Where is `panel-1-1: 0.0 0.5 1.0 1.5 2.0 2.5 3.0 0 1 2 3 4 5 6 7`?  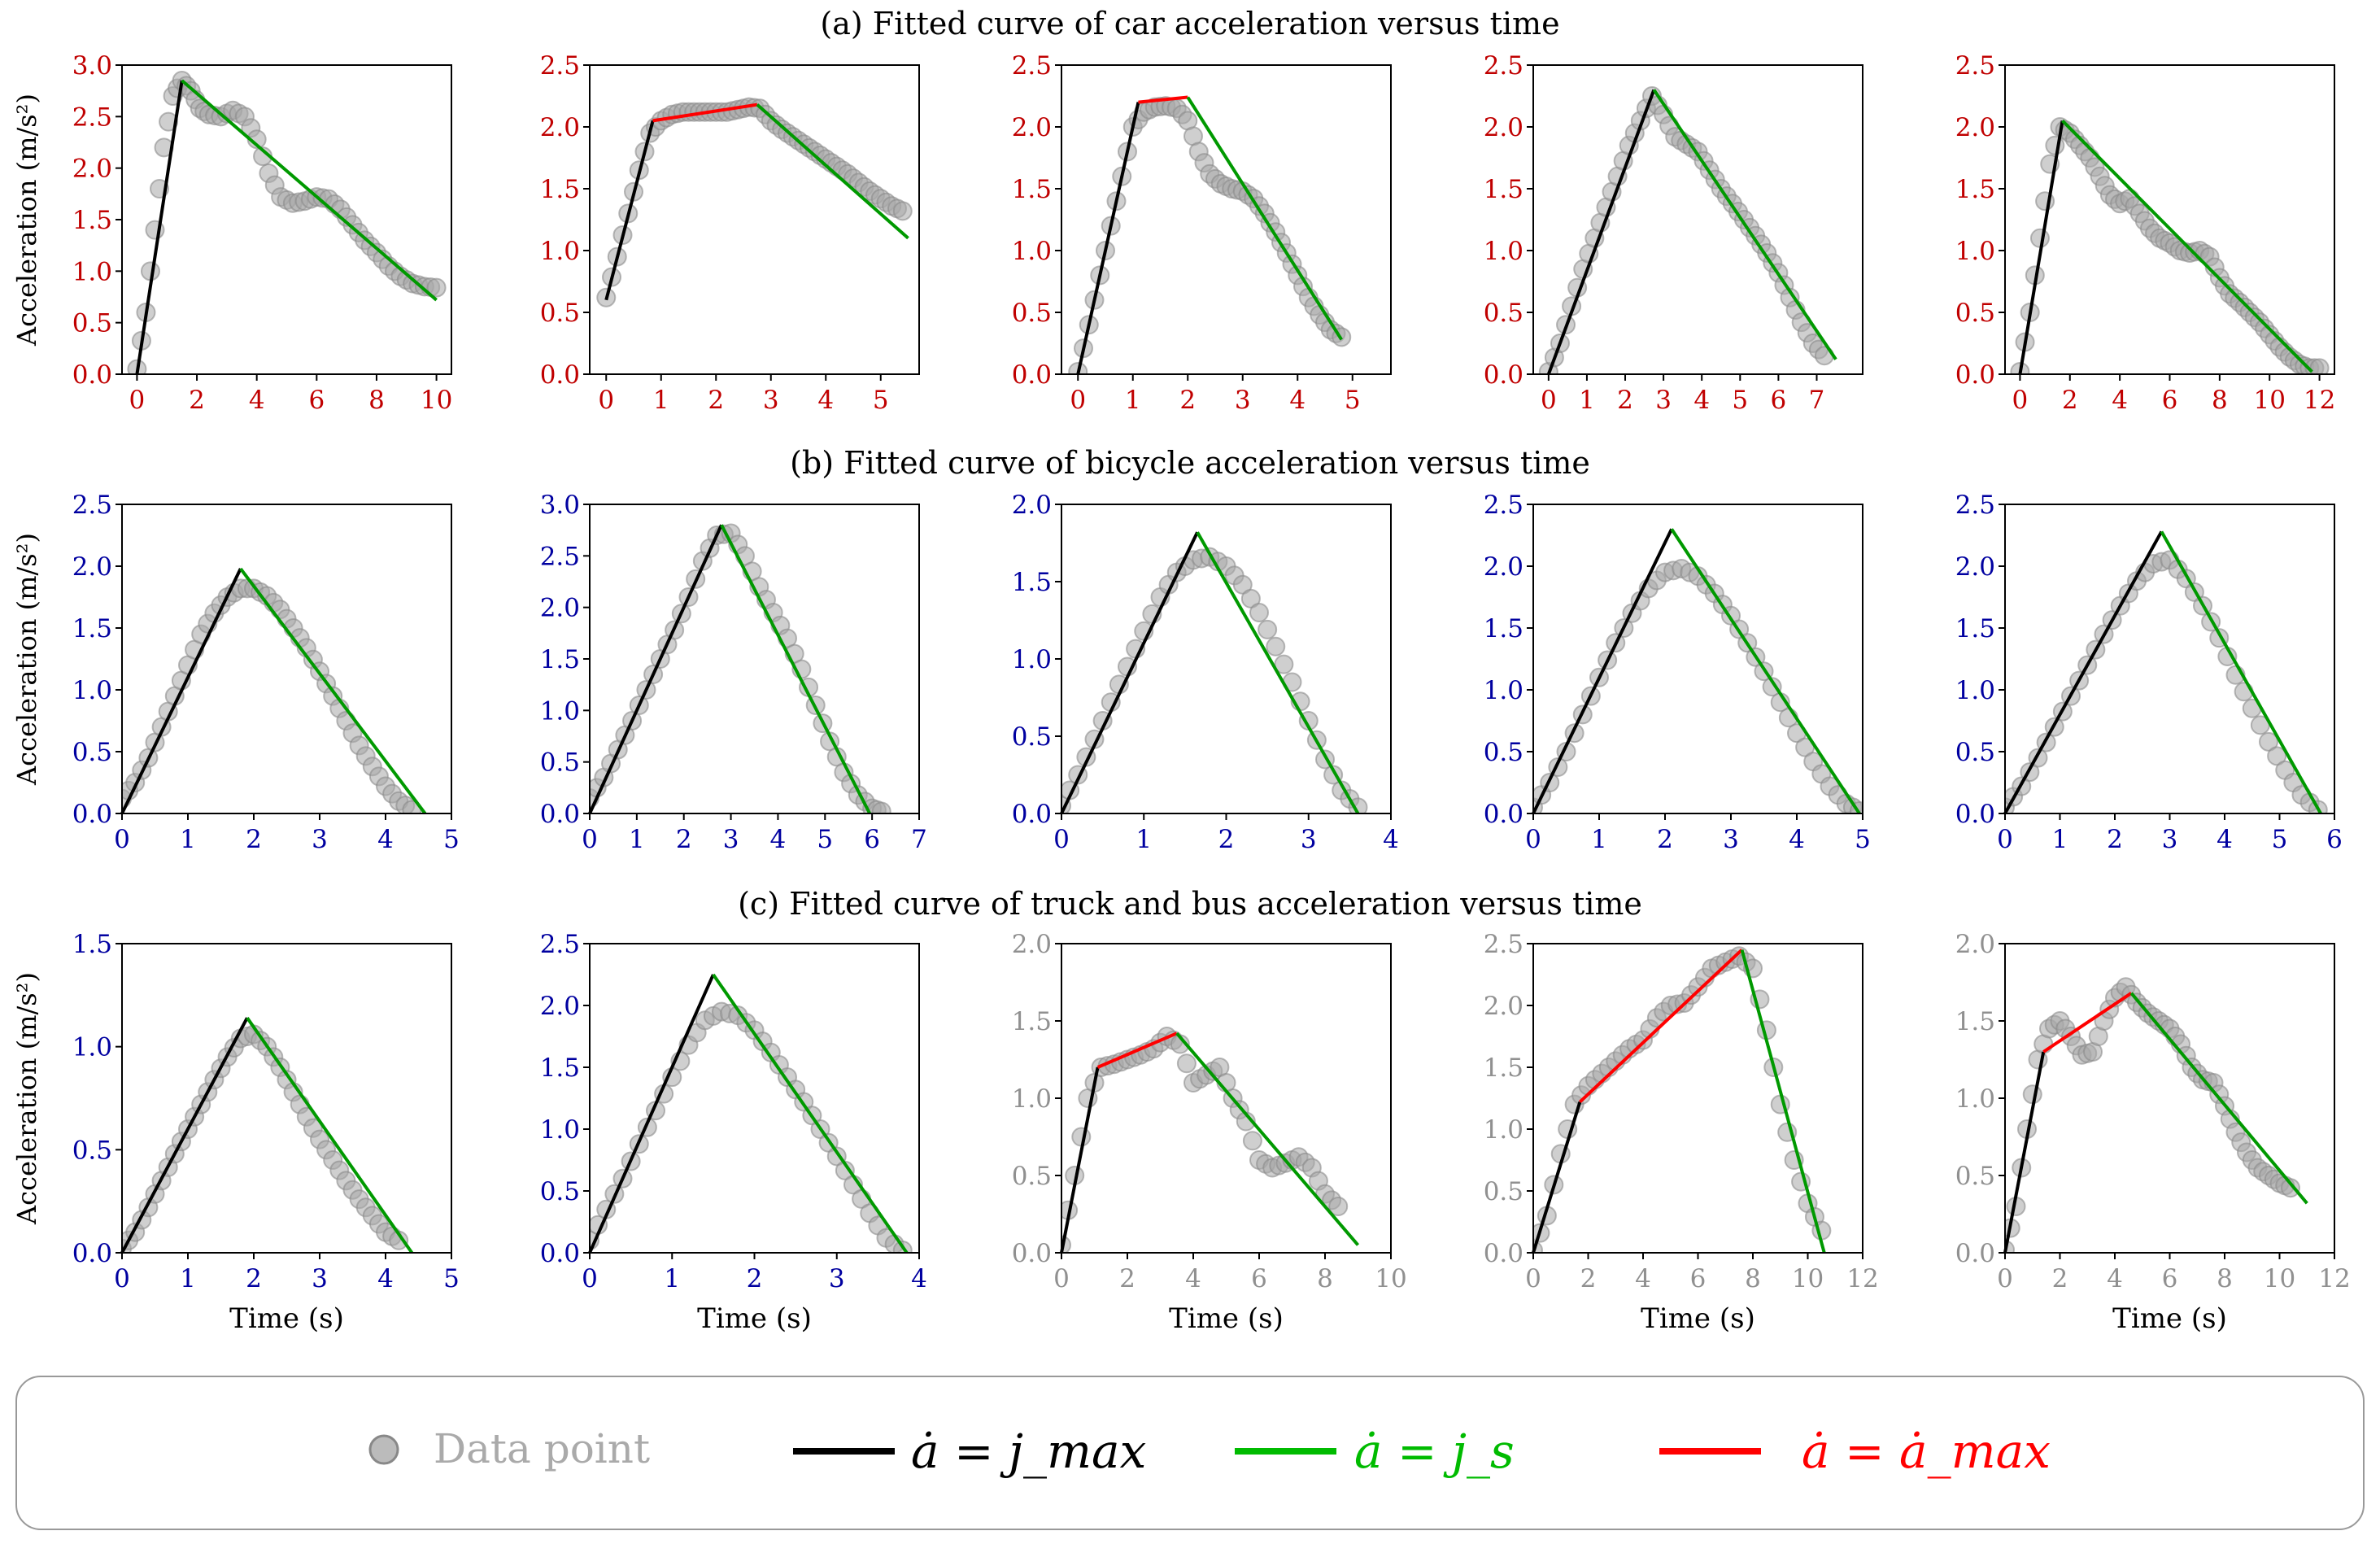 panel-1-1: 0.0 0.5 1.0 1.5 2.0 2.5 3.0 0 1 2 3 4 5 6 7 is located at coordinates (734, 672).